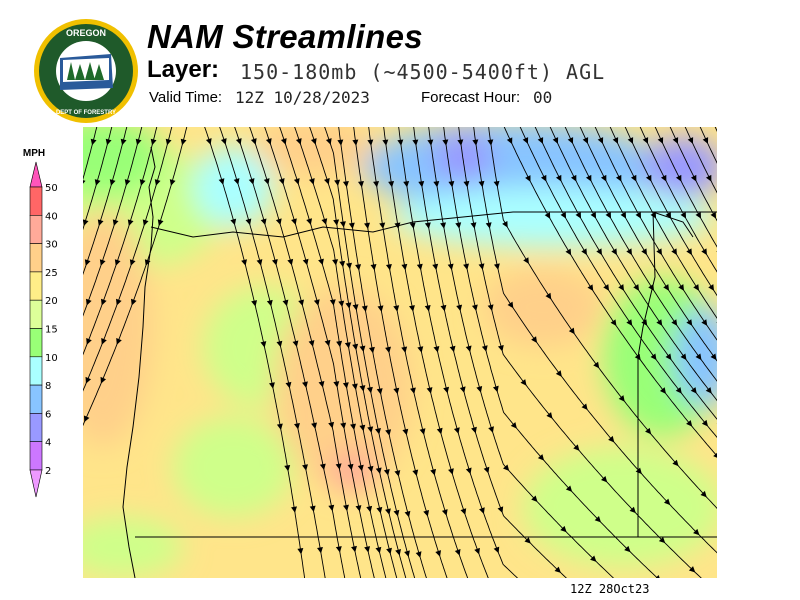  What do you see at coordinates (183, 69) in the screenshot?
I see `layer-label: Layer:` at bounding box center [183, 69].